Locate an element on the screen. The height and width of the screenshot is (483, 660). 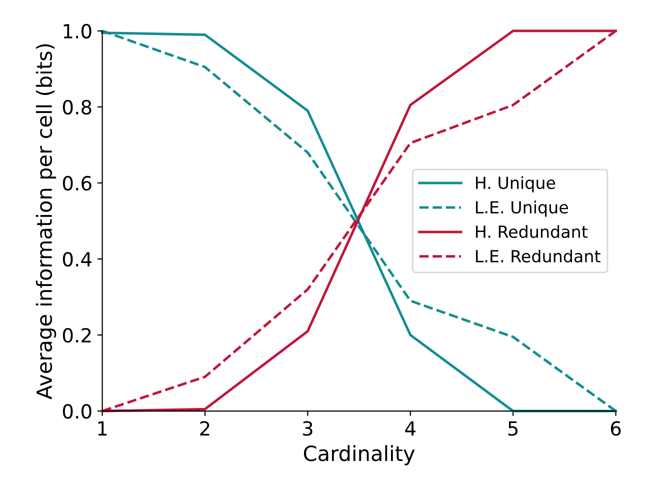
x-tick-label: 1 is located at coordinates (102, 428).